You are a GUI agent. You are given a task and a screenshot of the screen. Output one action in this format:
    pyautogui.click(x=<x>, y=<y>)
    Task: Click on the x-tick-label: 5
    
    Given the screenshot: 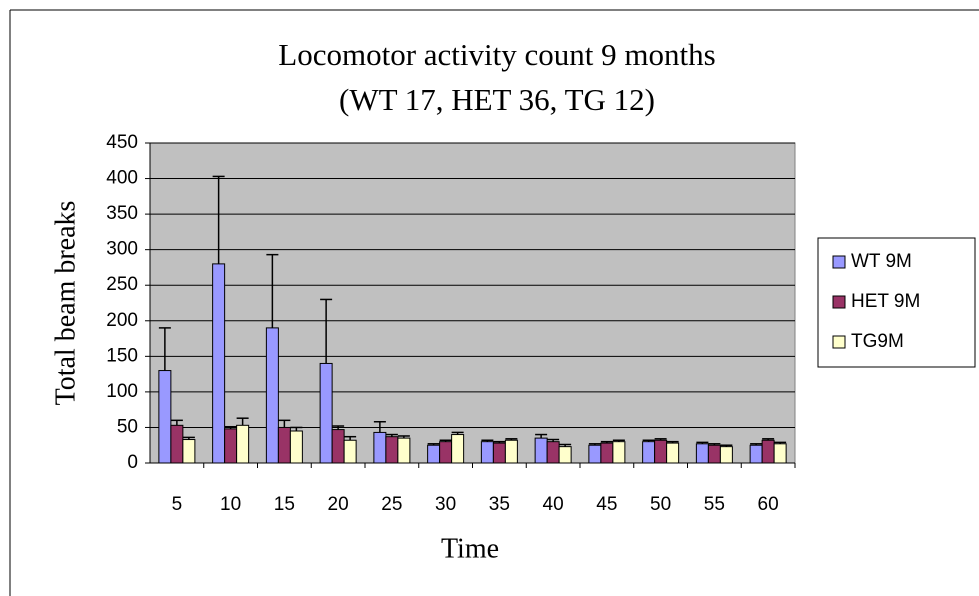 What is the action you would take?
    pyautogui.click(x=177, y=504)
    